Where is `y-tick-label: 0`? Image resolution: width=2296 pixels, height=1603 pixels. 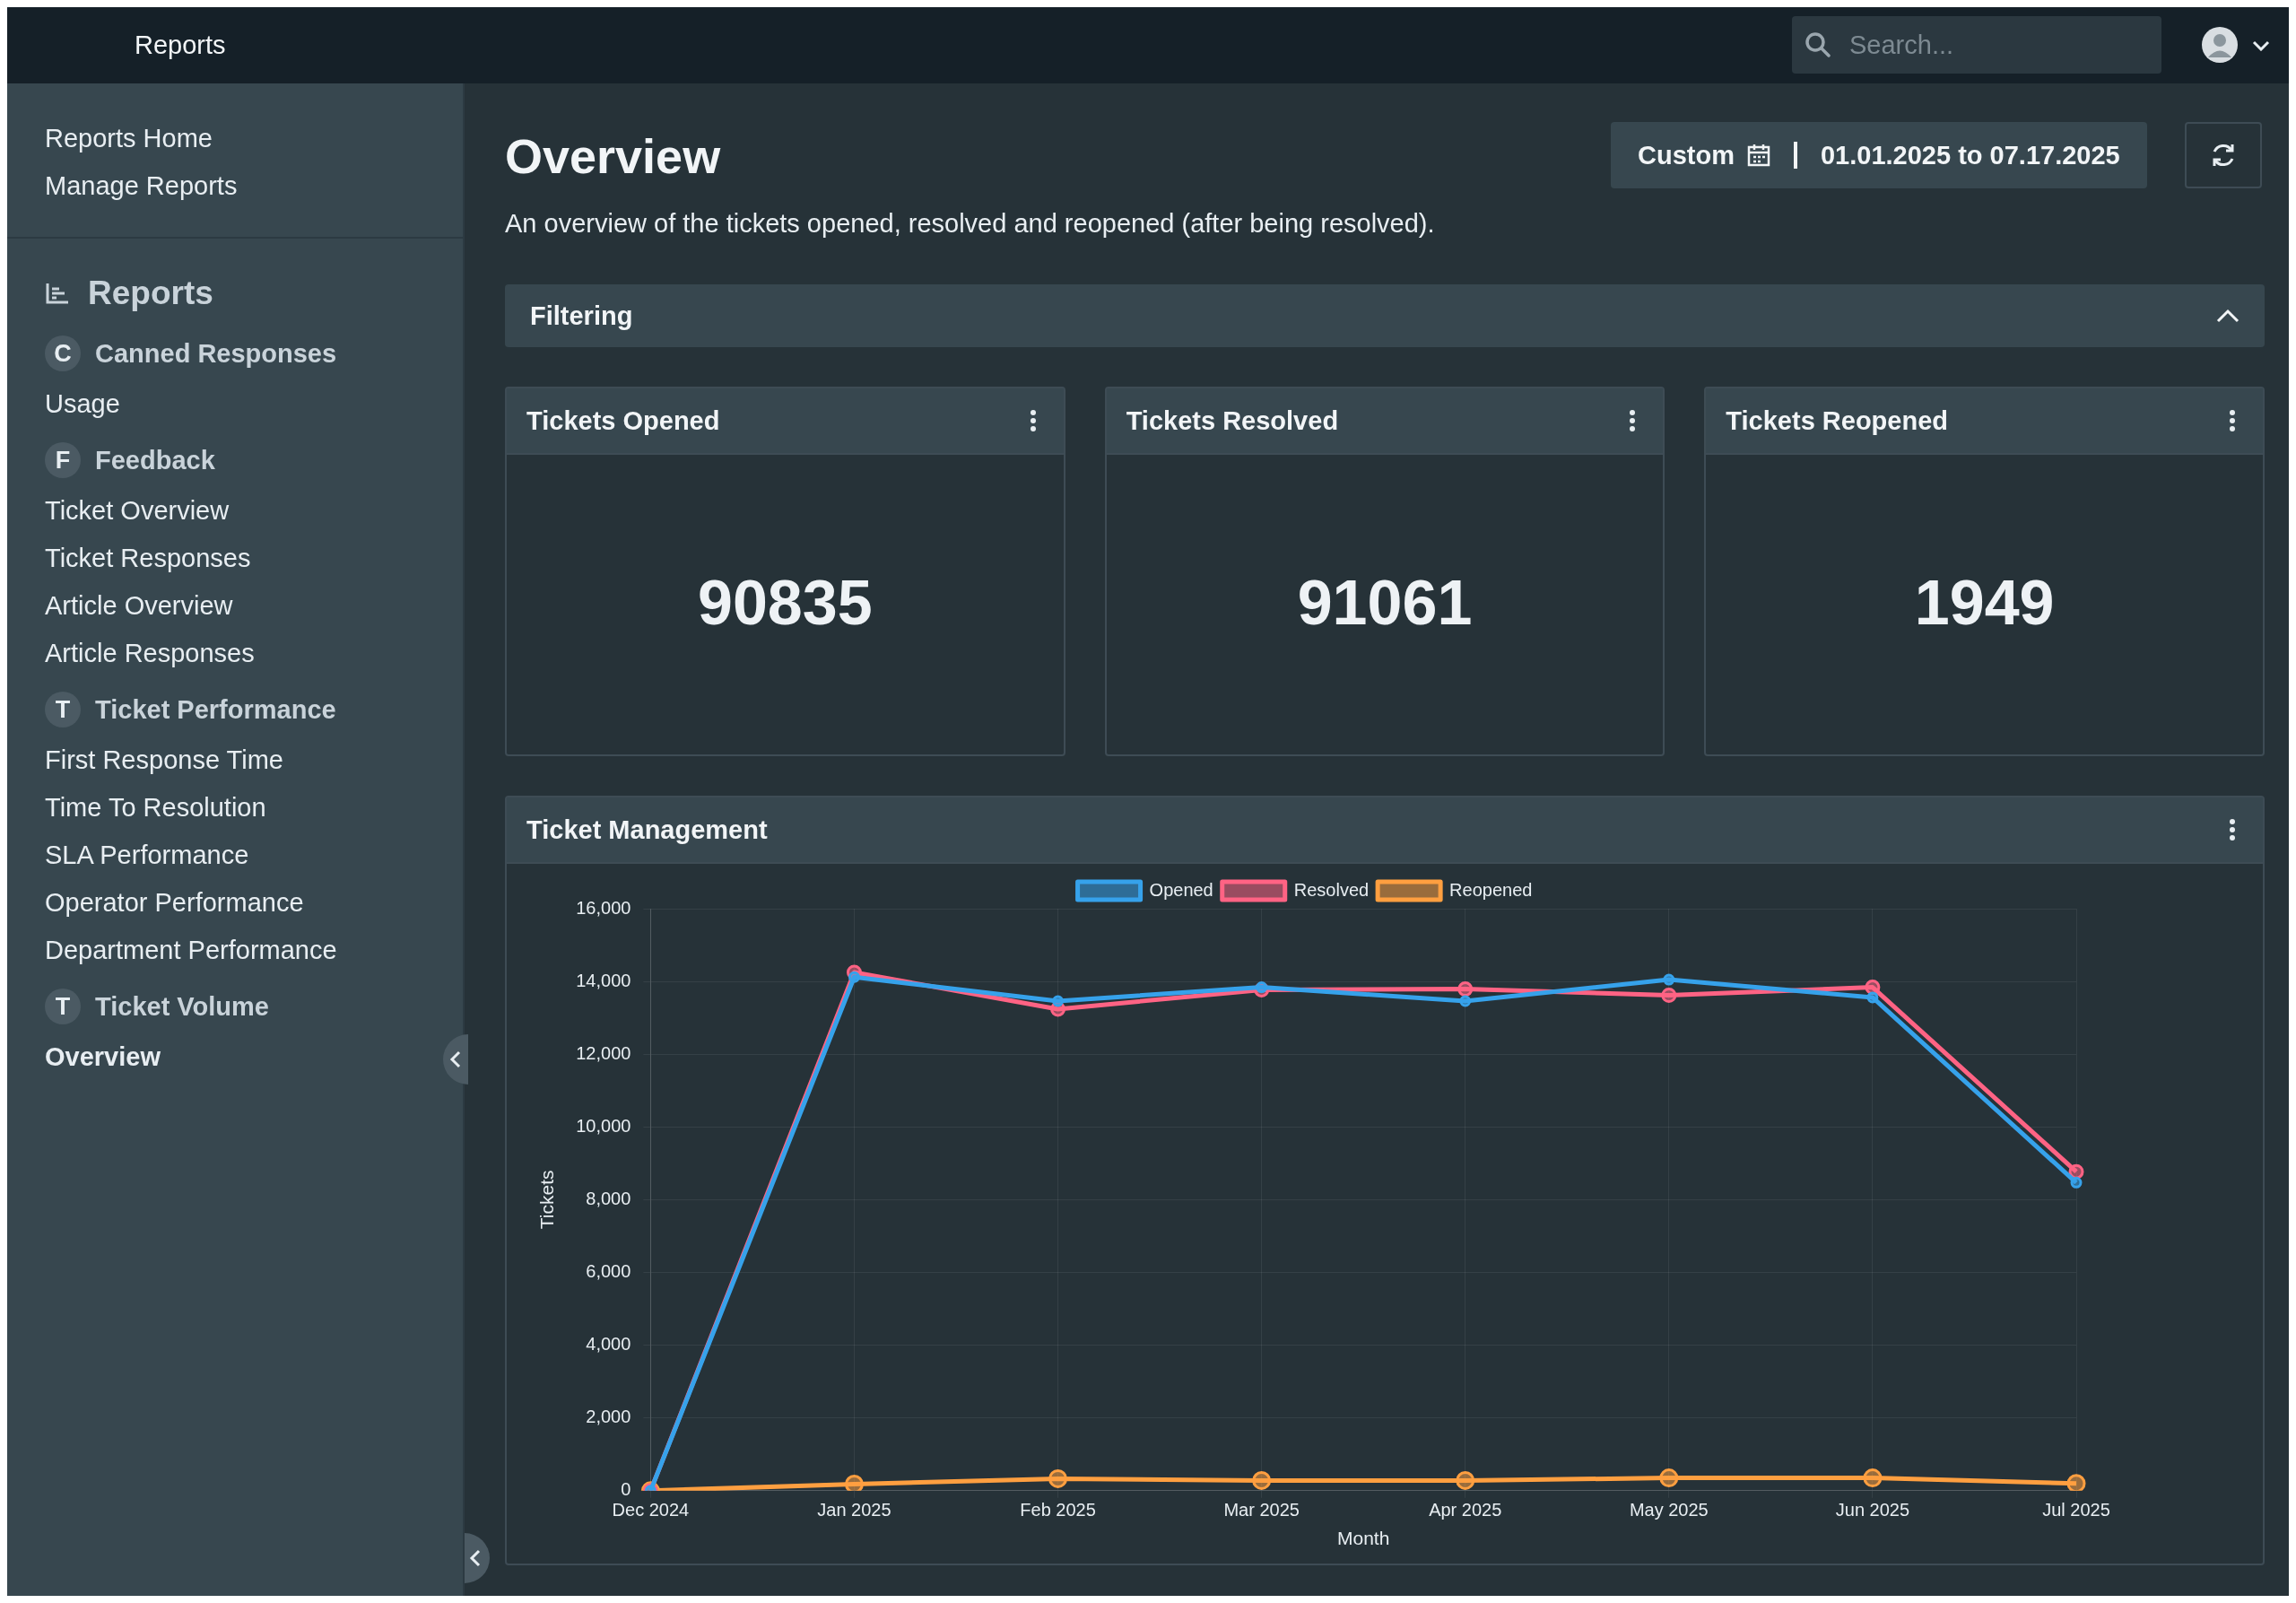
y-tick-label: 0 is located at coordinates (626, 1489).